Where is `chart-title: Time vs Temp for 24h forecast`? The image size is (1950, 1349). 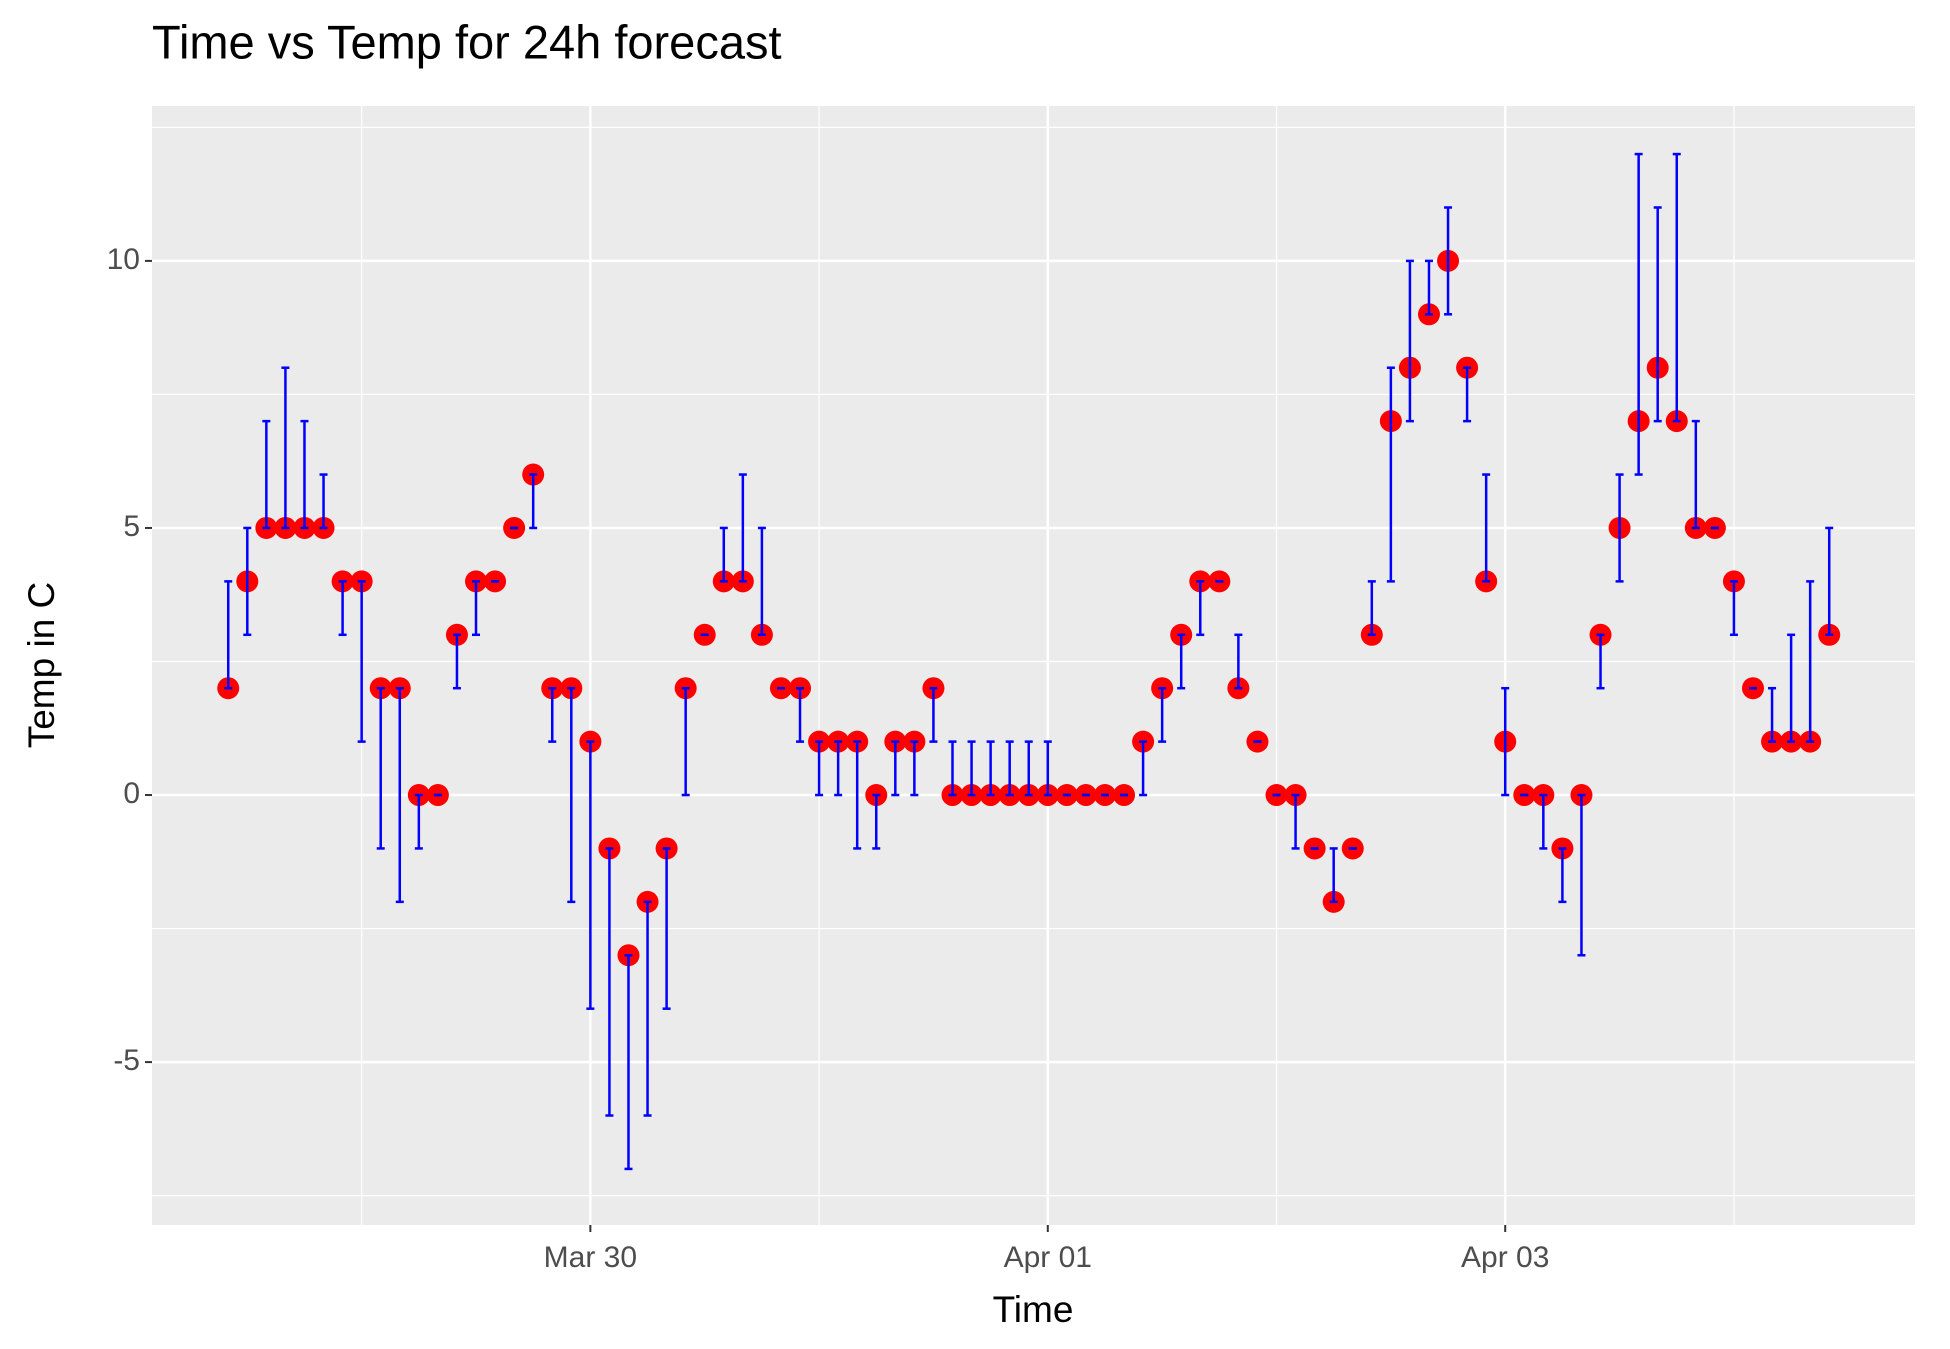
chart-title: Time vs Temp for 24h forecast is located at coordinates (467, 41).